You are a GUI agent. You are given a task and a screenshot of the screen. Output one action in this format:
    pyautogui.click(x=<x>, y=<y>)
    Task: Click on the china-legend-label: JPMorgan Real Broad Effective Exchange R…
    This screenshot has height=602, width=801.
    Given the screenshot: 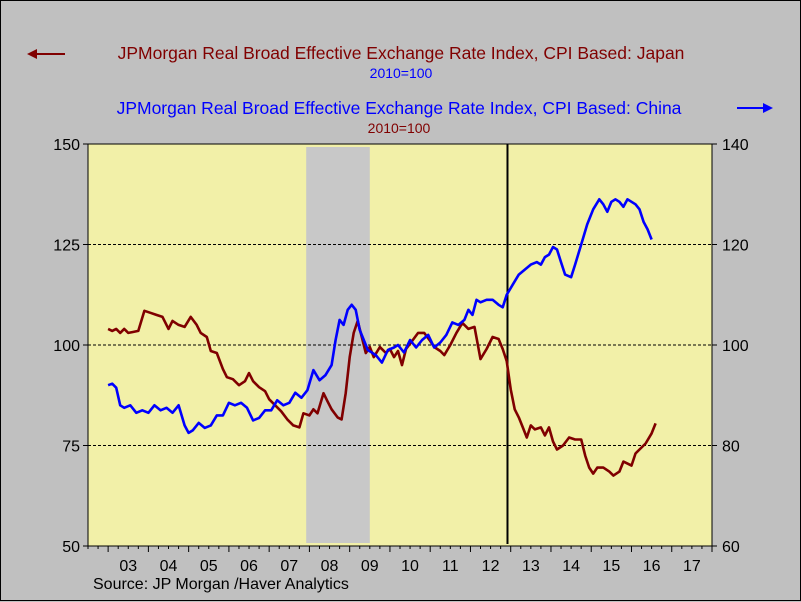 What is the action you would take?
    pyautogui.click(x=399, y=108)
    